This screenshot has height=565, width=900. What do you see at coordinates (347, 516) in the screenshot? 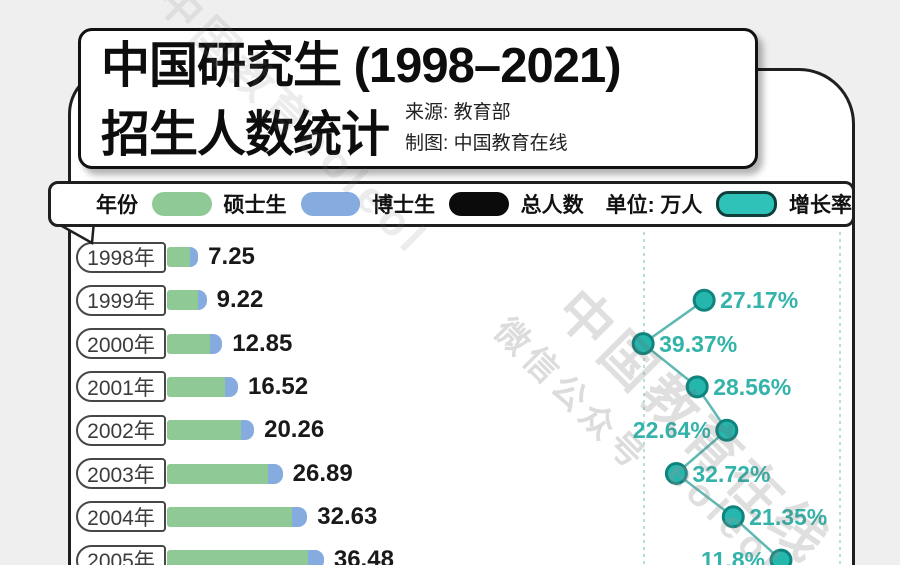
I see `total-value-label: 32.63` at bounding box center [347, 516].